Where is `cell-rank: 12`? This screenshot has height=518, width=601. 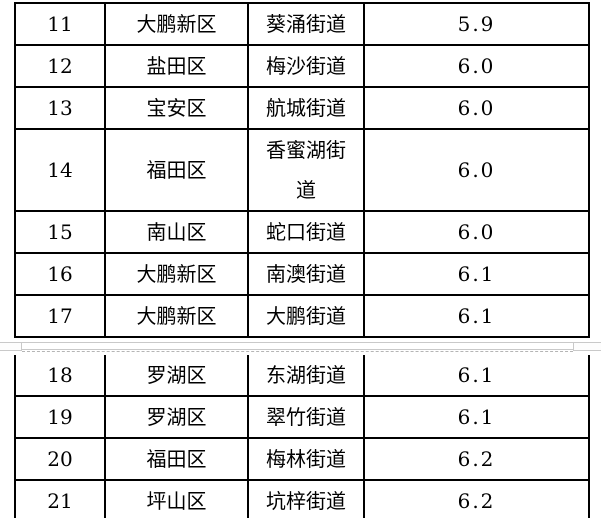
cell-rank: 12 is located at coordinates (60, 66).